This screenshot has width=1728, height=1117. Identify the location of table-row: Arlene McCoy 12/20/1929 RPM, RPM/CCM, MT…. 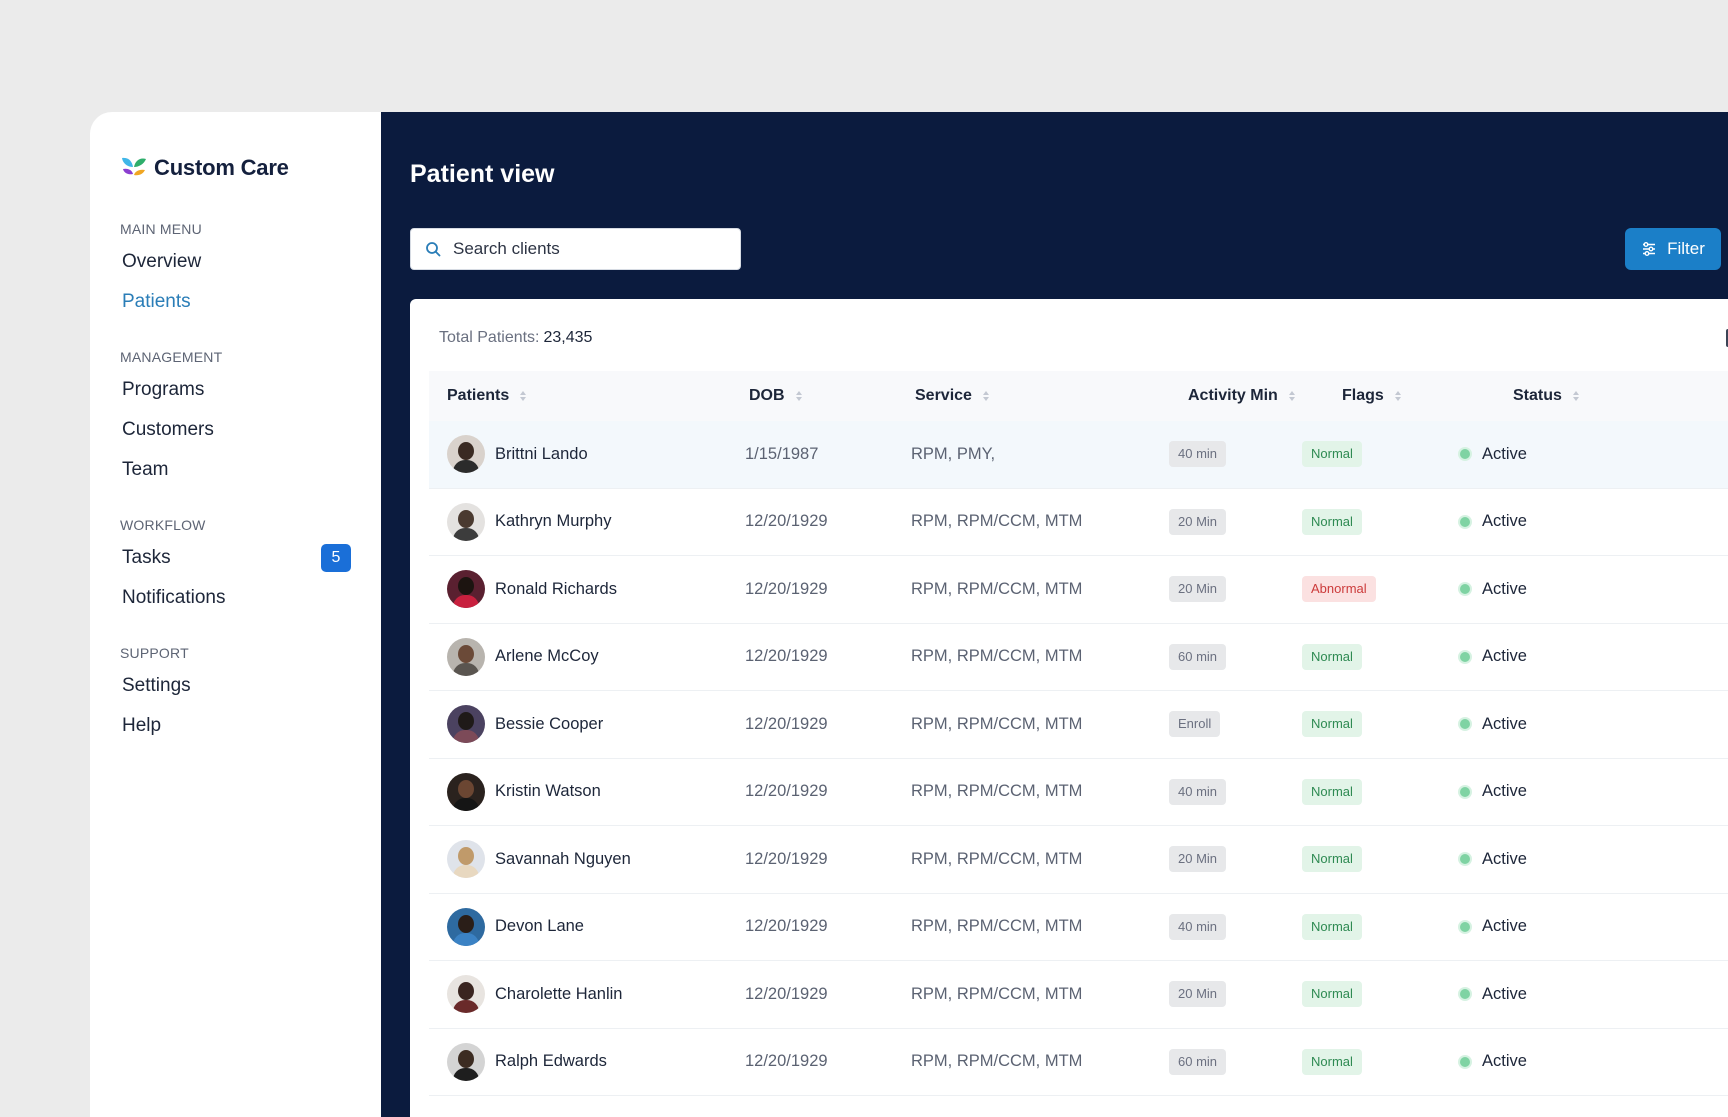
(1078, 657).